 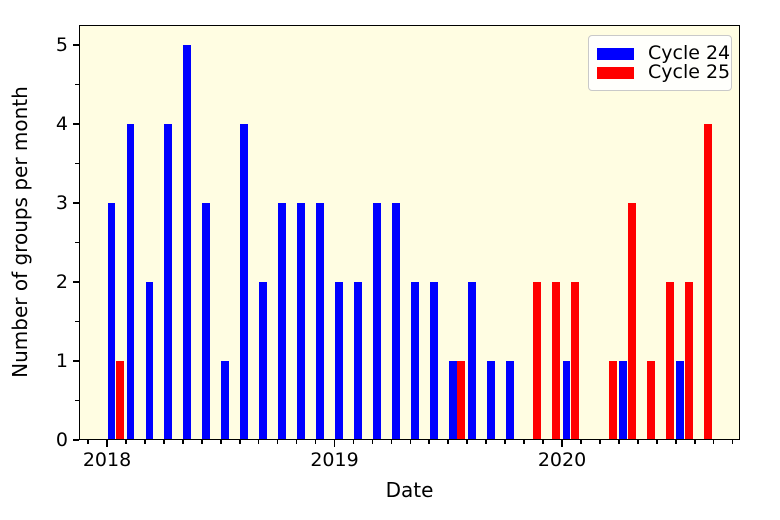 What do you see at coordinates (689, 72) in the screenshot?
I see `legend-label-cycle-25: Cycle 25` at bounding box center [689, 72].